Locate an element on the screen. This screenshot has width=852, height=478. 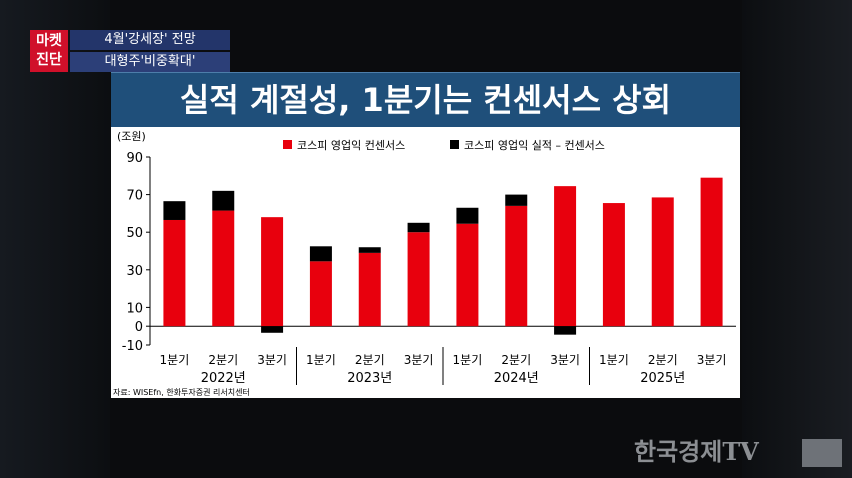
legend-label-2: 코스피 영업익 실적 – 컨센서스 is located at coordinates (534, 145).